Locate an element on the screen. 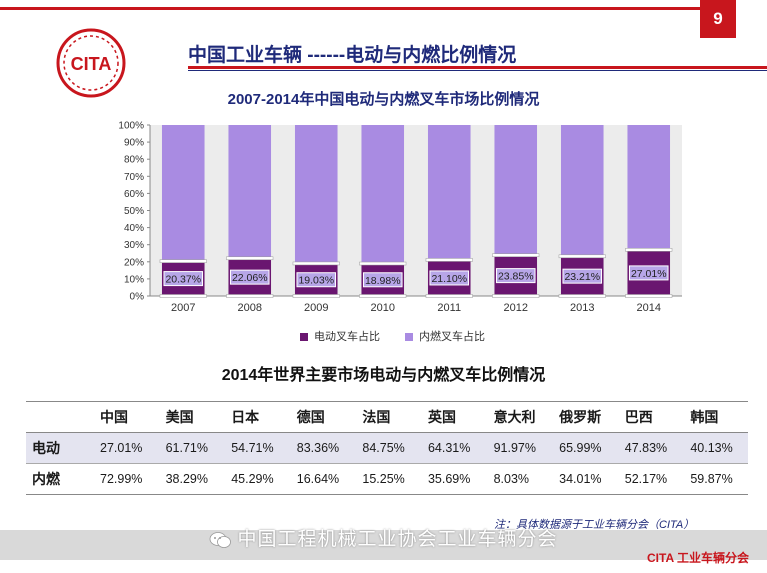 This screenshot has width=767, height=573. y-tick-label: 60% is located at coordinates (134, 194).